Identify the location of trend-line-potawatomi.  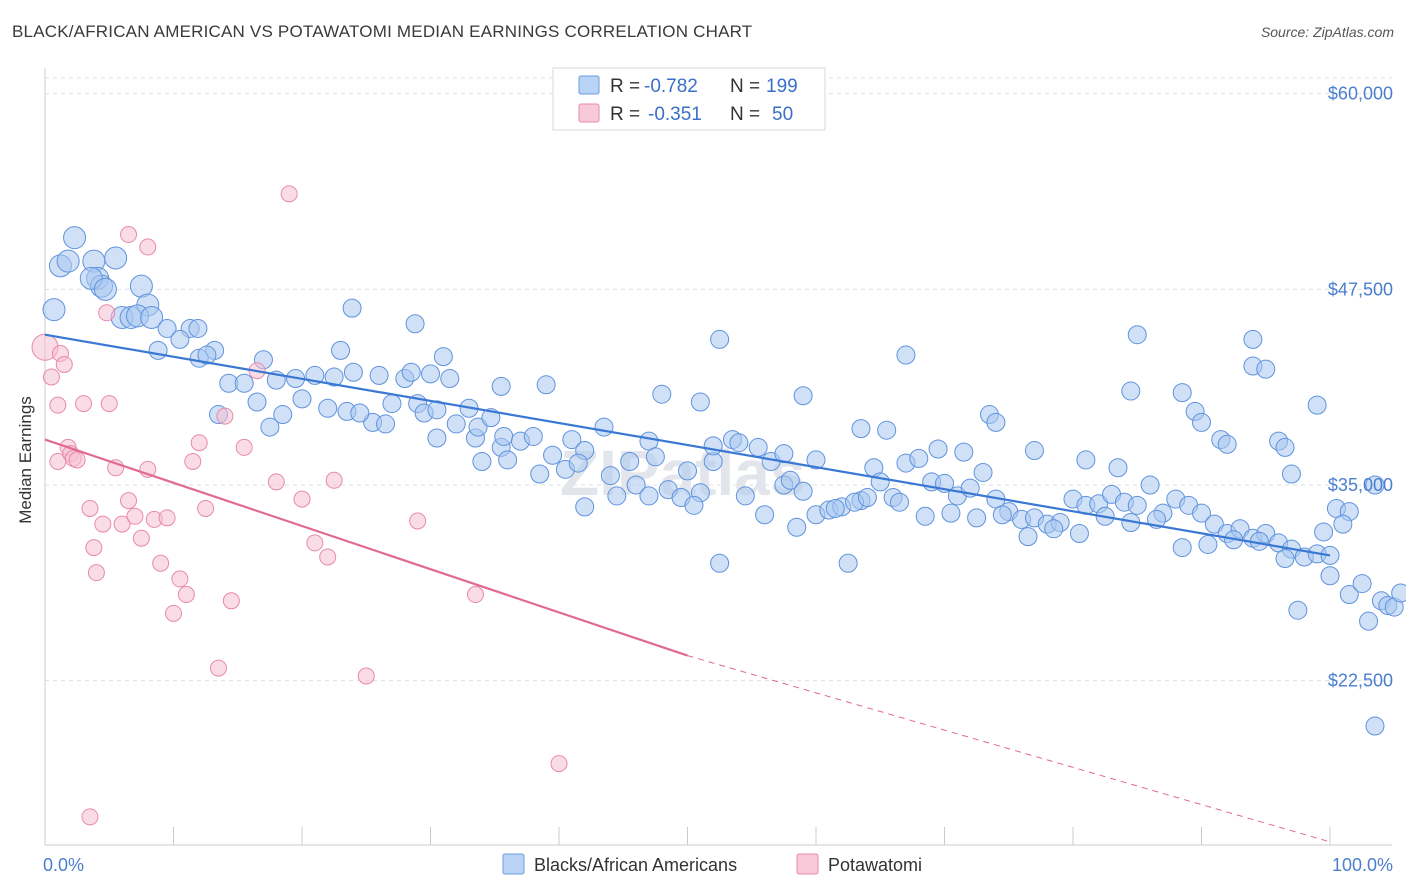
(366, 547).